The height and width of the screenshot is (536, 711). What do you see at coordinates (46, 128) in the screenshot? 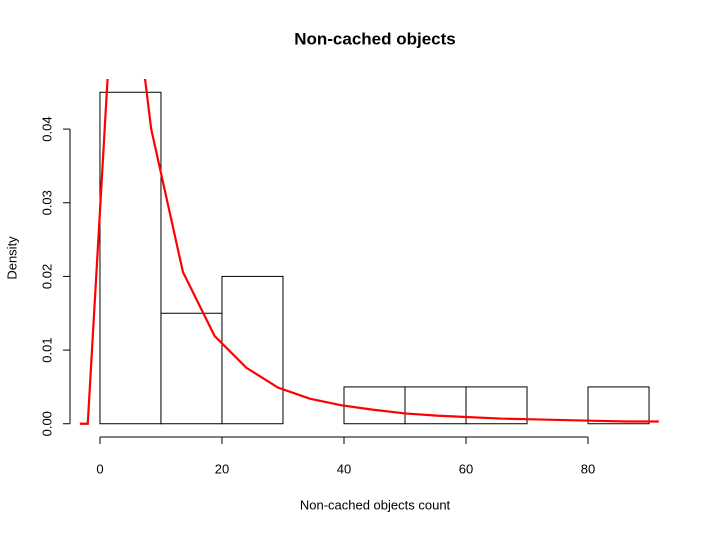
I see `y-tick-label: 0.04` at bounding box center [46, 128].